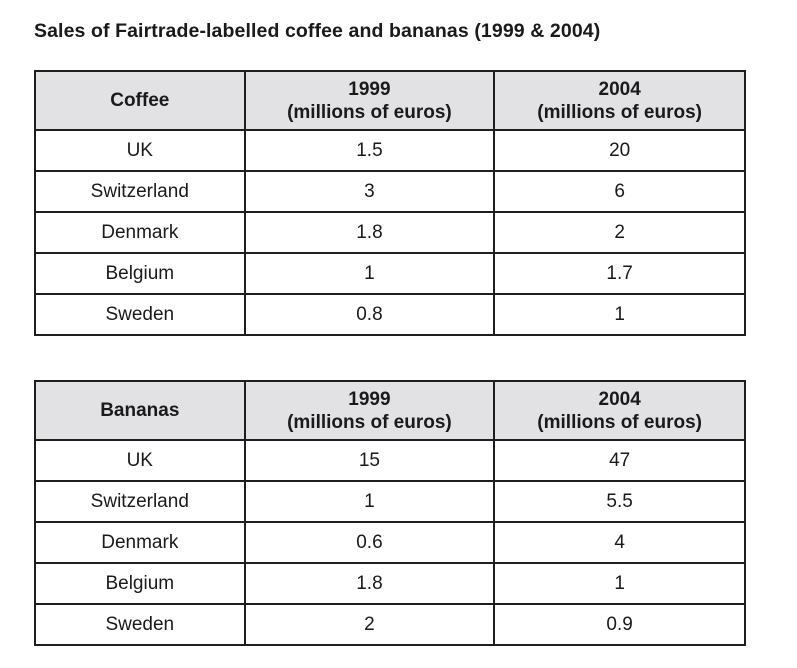 Image resolution: width=797 pixels, height=668 pixels. Describe the element at coordinates (369, 460) in the screenshot. I see `value-cell-1999: 15` at that location.